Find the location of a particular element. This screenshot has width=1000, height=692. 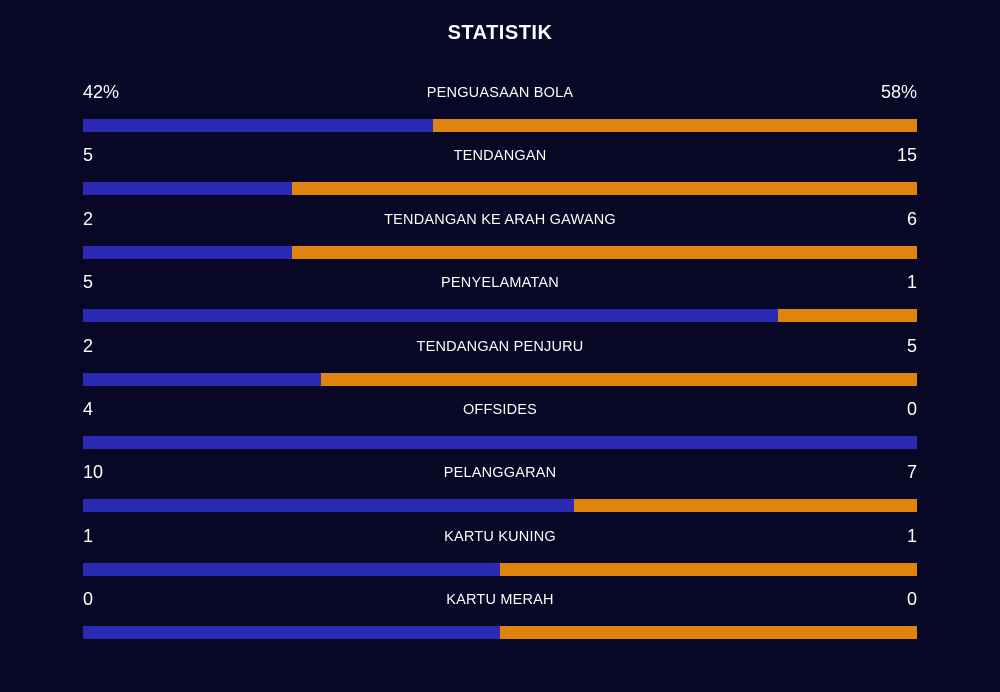

away-value: 7 is located at coordinates (911, 472).